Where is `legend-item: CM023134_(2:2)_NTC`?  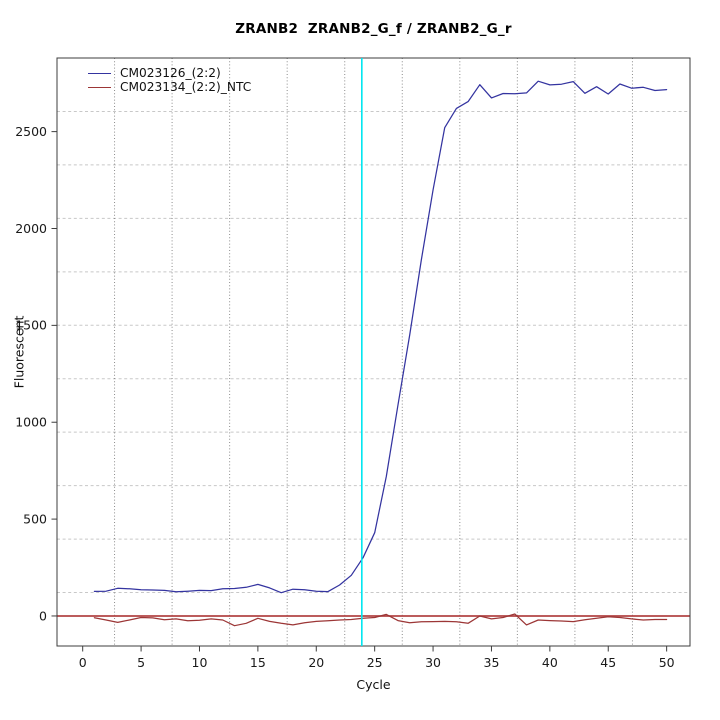 legend-item: CM023134_(2:2)_NTC is located at coordinates (169, 87).